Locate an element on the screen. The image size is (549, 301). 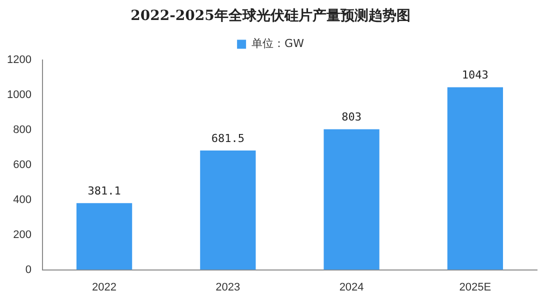
data-label: 803 is located at coordinates (352, 117).